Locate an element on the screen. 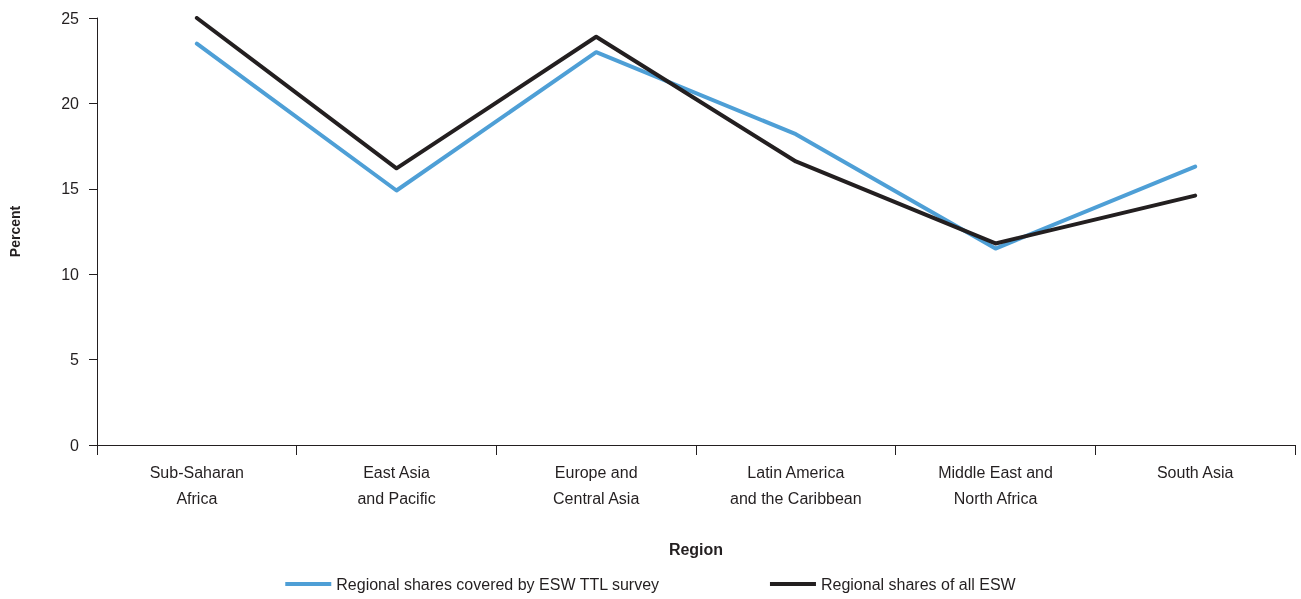 The width and height of the screenshot is (1301, 599). x-tick-label: Middle East and North Africa is located at coordinates (995, 485).